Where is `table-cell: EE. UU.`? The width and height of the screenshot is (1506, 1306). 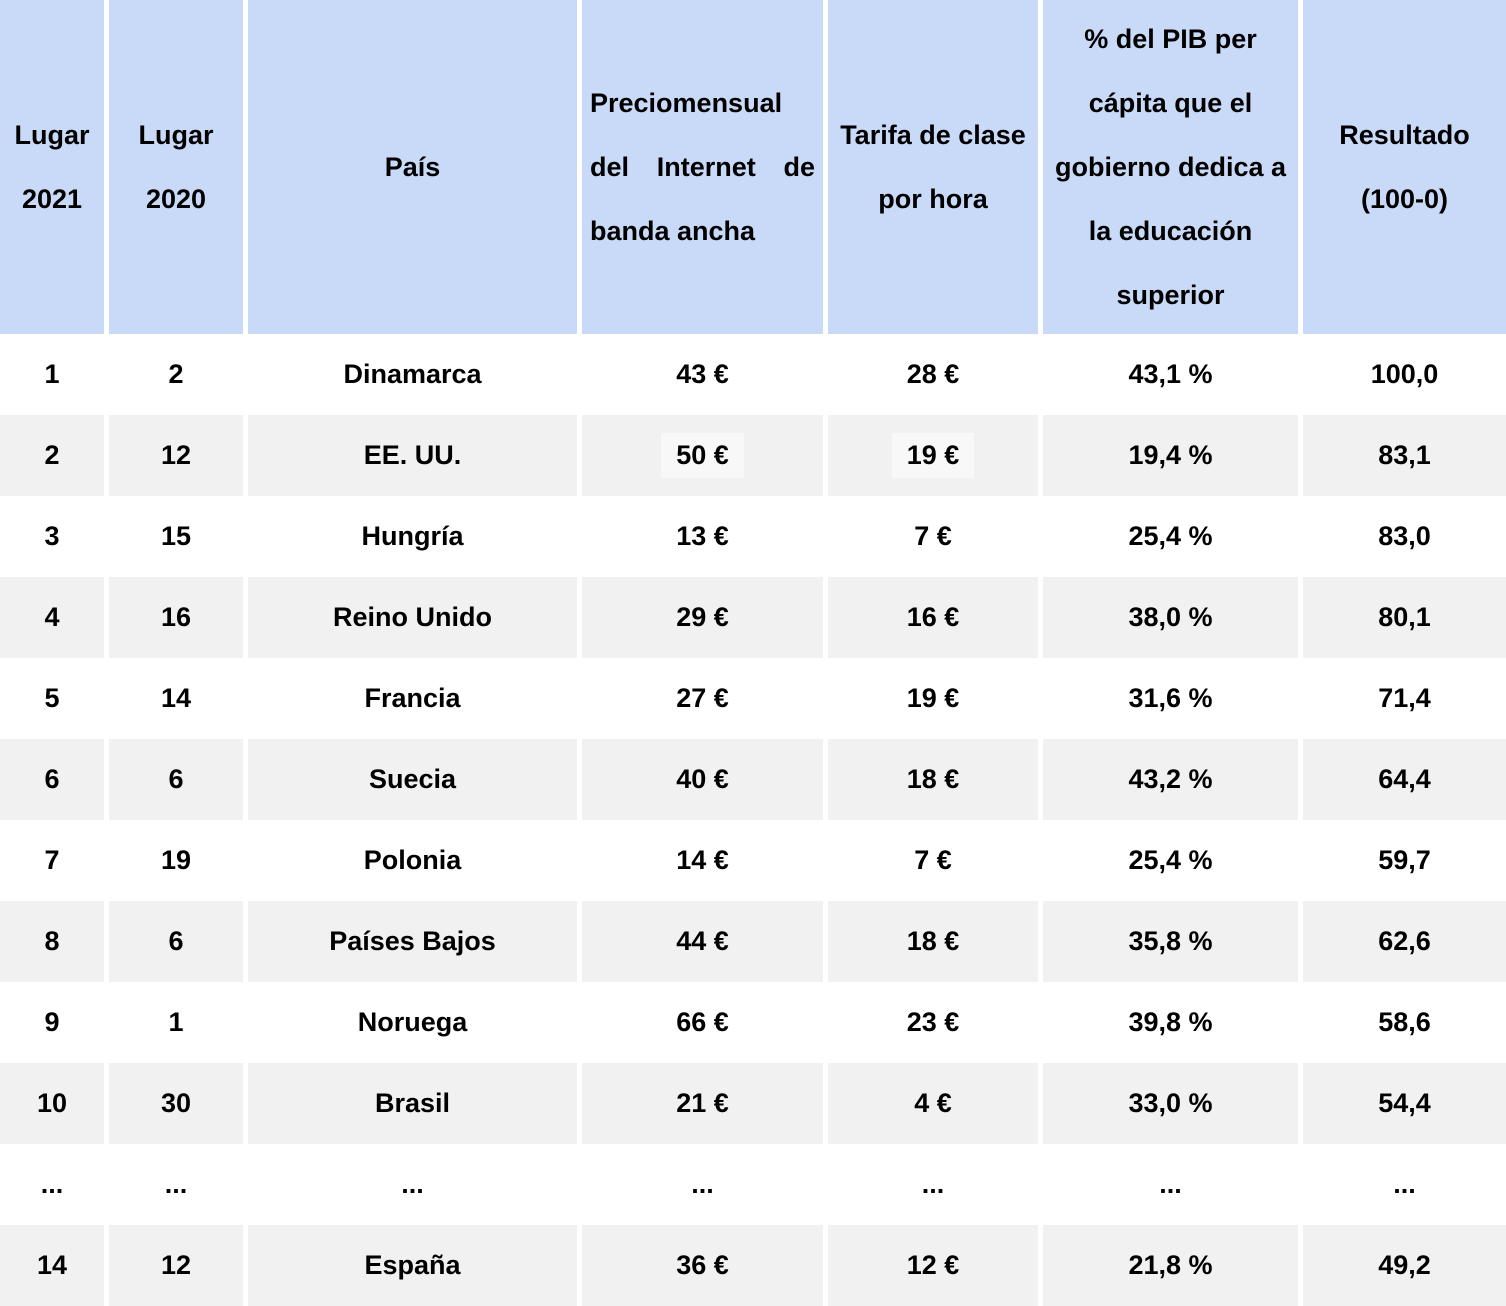
table-cell: EE. UU. is located at coordinates (412, 455).